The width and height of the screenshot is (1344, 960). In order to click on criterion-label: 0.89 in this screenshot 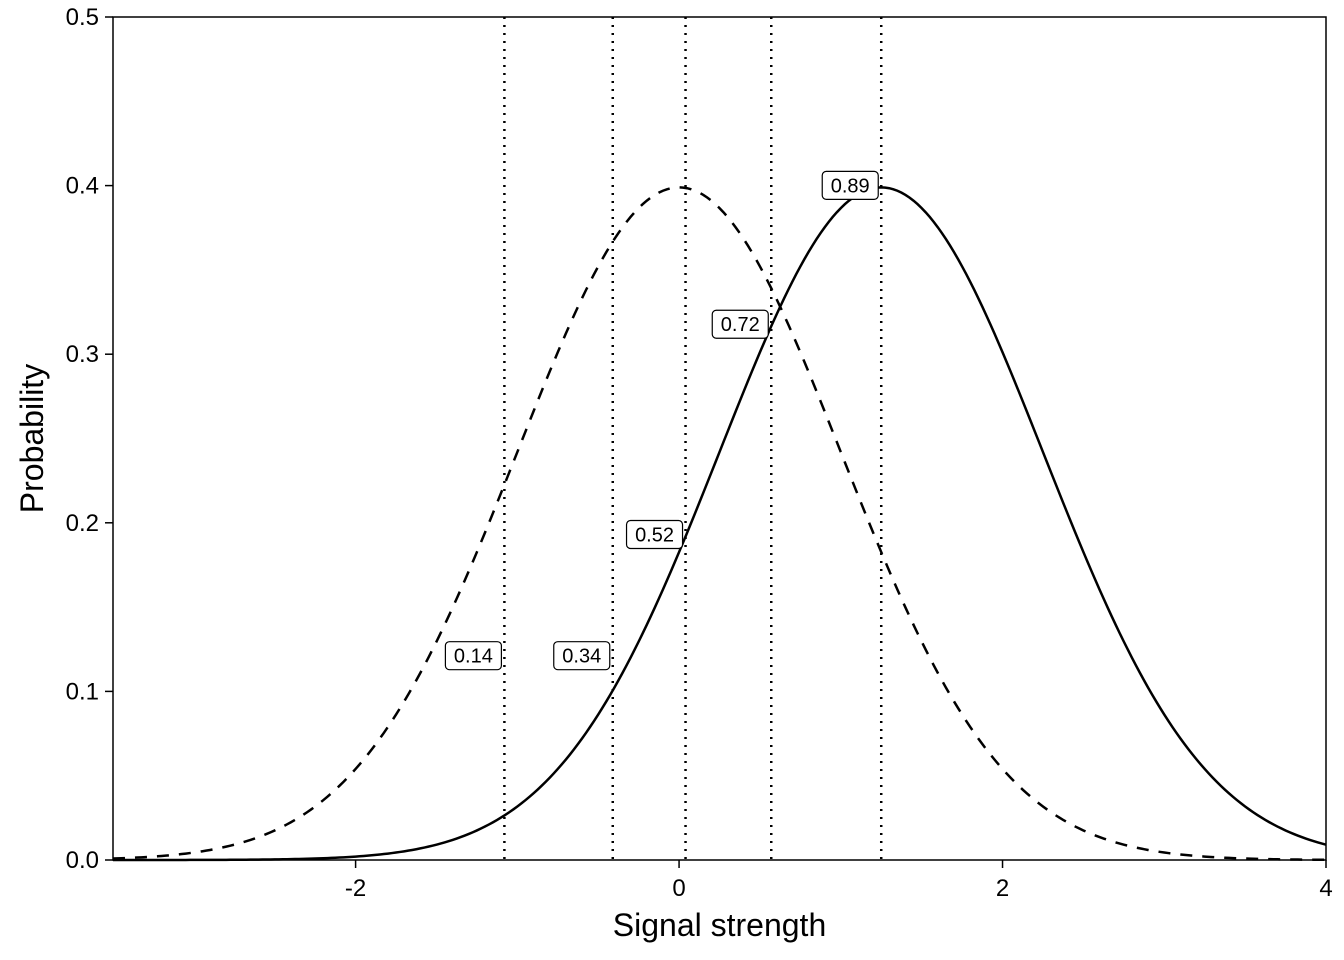, I will do `click(850, 185)`.